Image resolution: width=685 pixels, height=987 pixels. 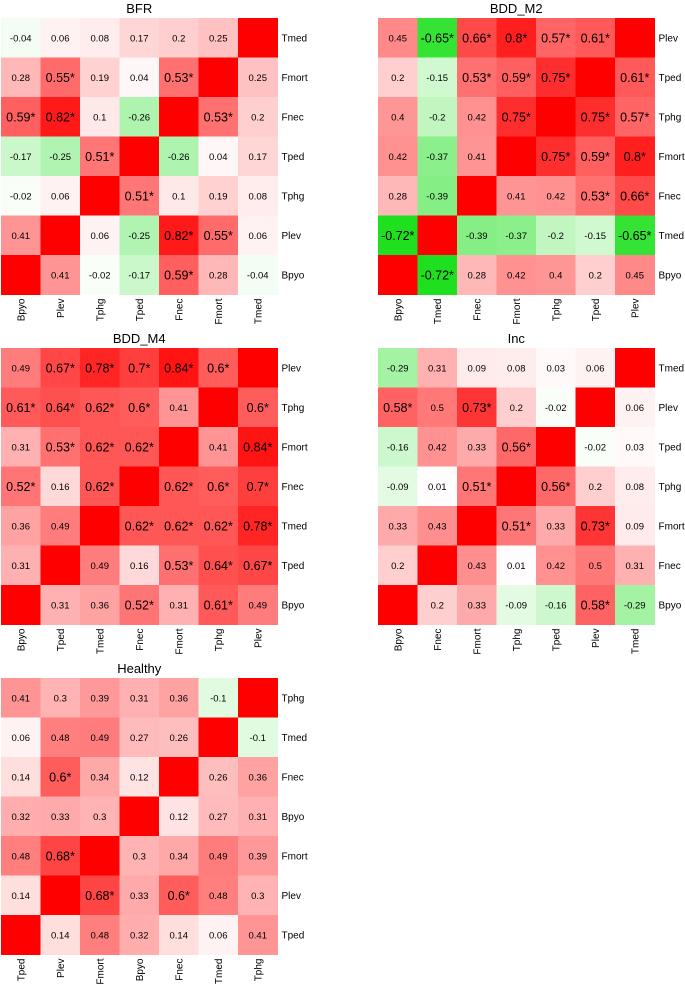 I want to click on cell-value-label: 0.56*, so click(x=555, y=487).